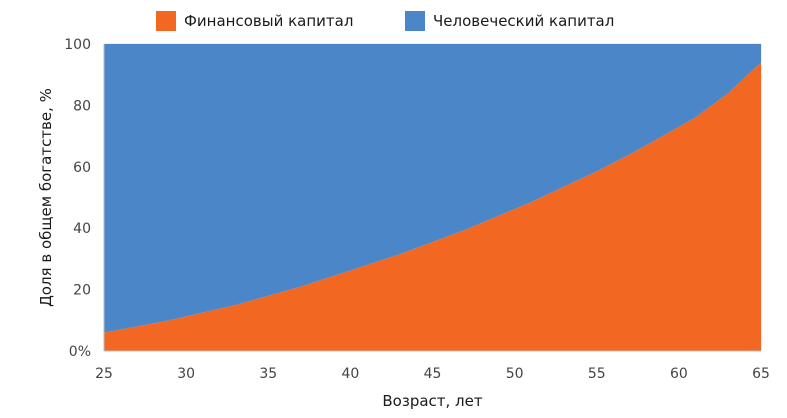 The height and width of the screenshot is (418, 787). I want to click on x-tick-label: 45, so click(433, 374).